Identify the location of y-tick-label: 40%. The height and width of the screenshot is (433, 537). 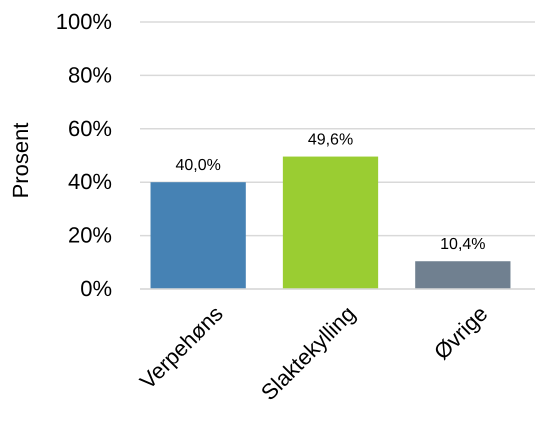
(90, 181).